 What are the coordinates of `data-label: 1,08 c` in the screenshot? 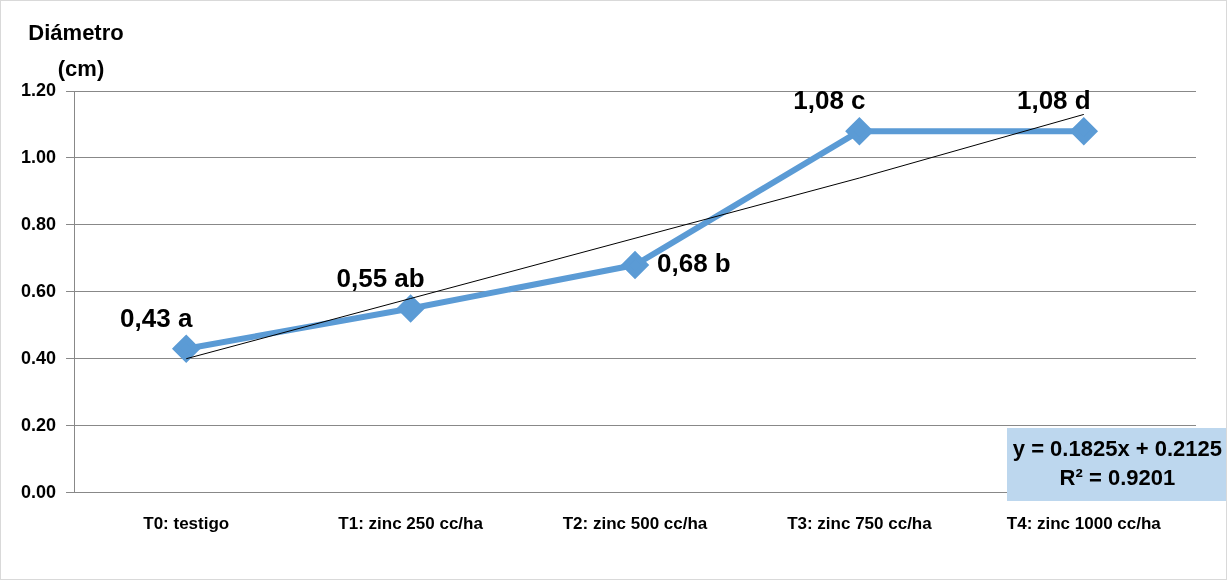 It's located at (829, 100).